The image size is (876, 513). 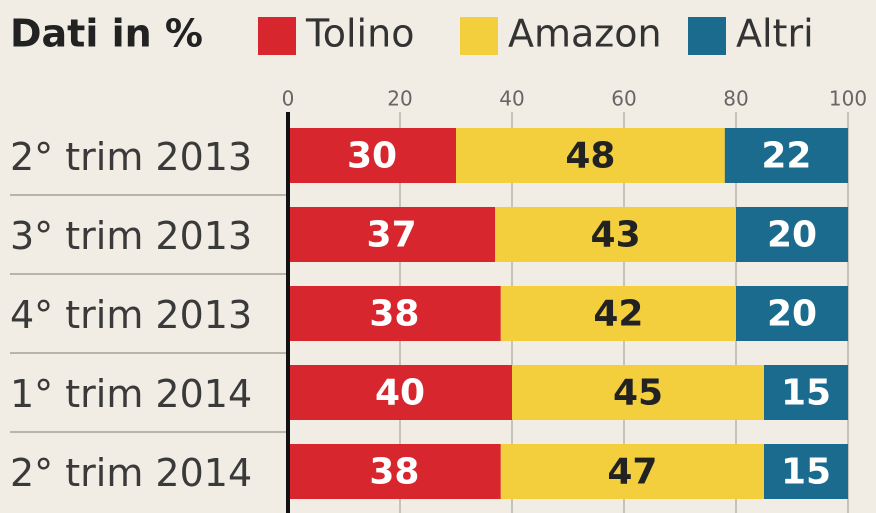 What do you see at coordinates (399, 99) in the screenshot?
I see `x-tick-label: 20` at bounding box center [399, 99].